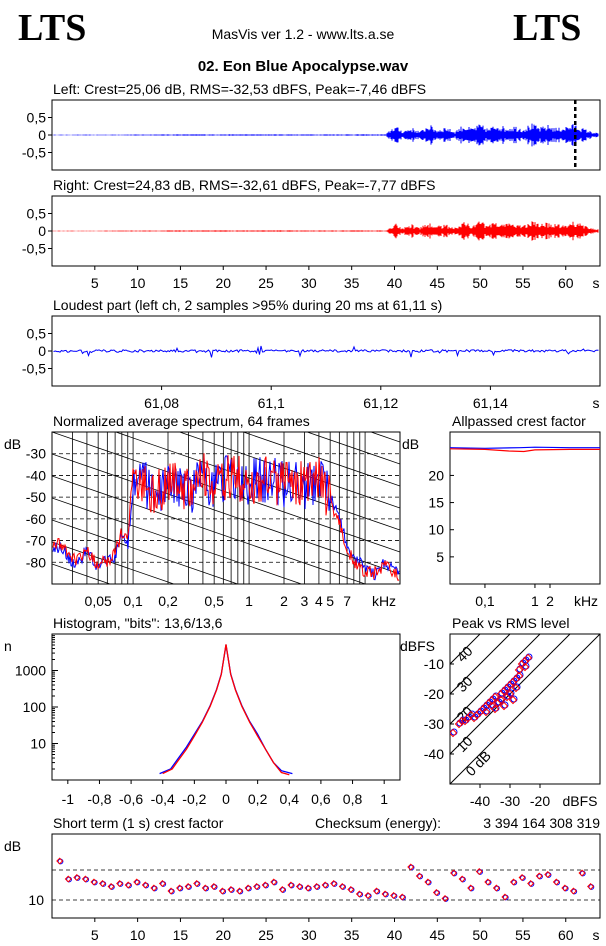 Image resolution: width=606 pixels, height=946 pixels. What do you see at coordinates (353, 799) in the screenshot?
I see `histogram-xtick-label: 0,8` at bounding box center [353, 799].